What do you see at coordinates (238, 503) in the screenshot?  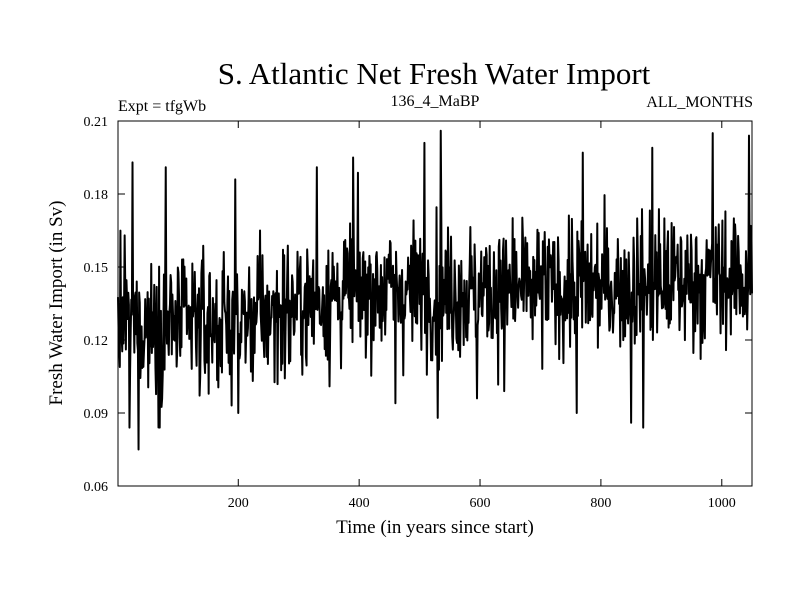 I see `x-tick-label: 200` at bounding box center [238, 503].